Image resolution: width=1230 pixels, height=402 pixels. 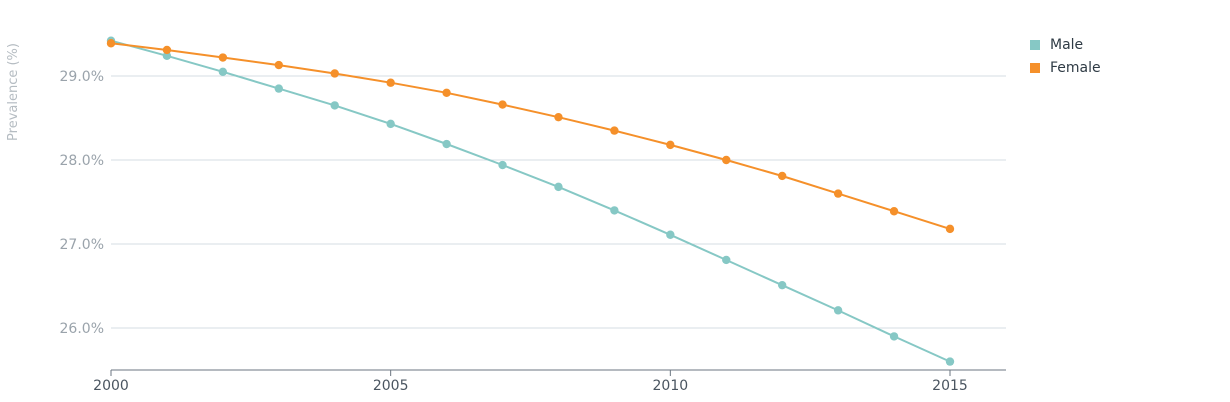 I want to click on y-tick-label: 29.0%, so click(x=82, y=77).